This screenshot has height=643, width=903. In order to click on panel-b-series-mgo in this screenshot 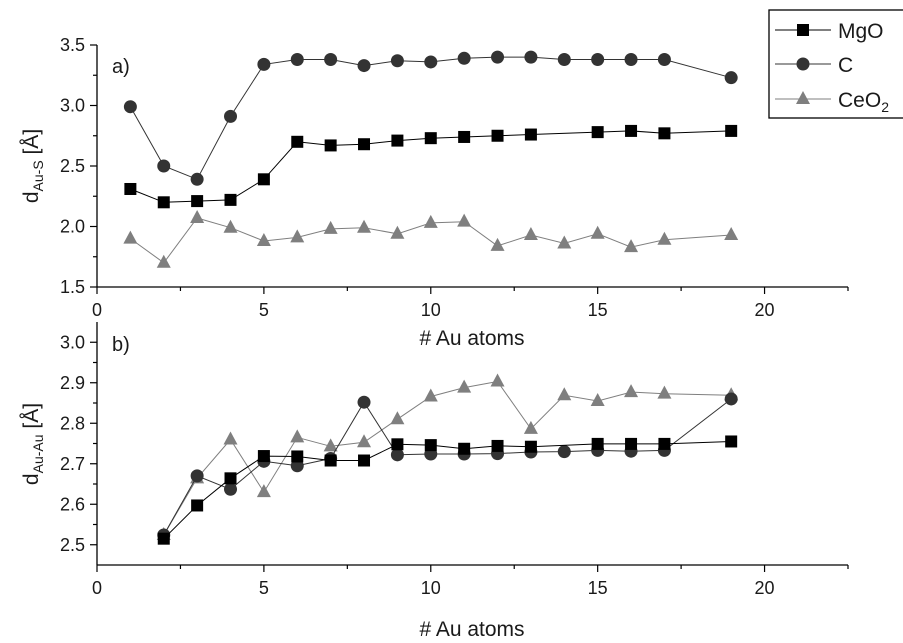, I will do `click(447, 490)`.